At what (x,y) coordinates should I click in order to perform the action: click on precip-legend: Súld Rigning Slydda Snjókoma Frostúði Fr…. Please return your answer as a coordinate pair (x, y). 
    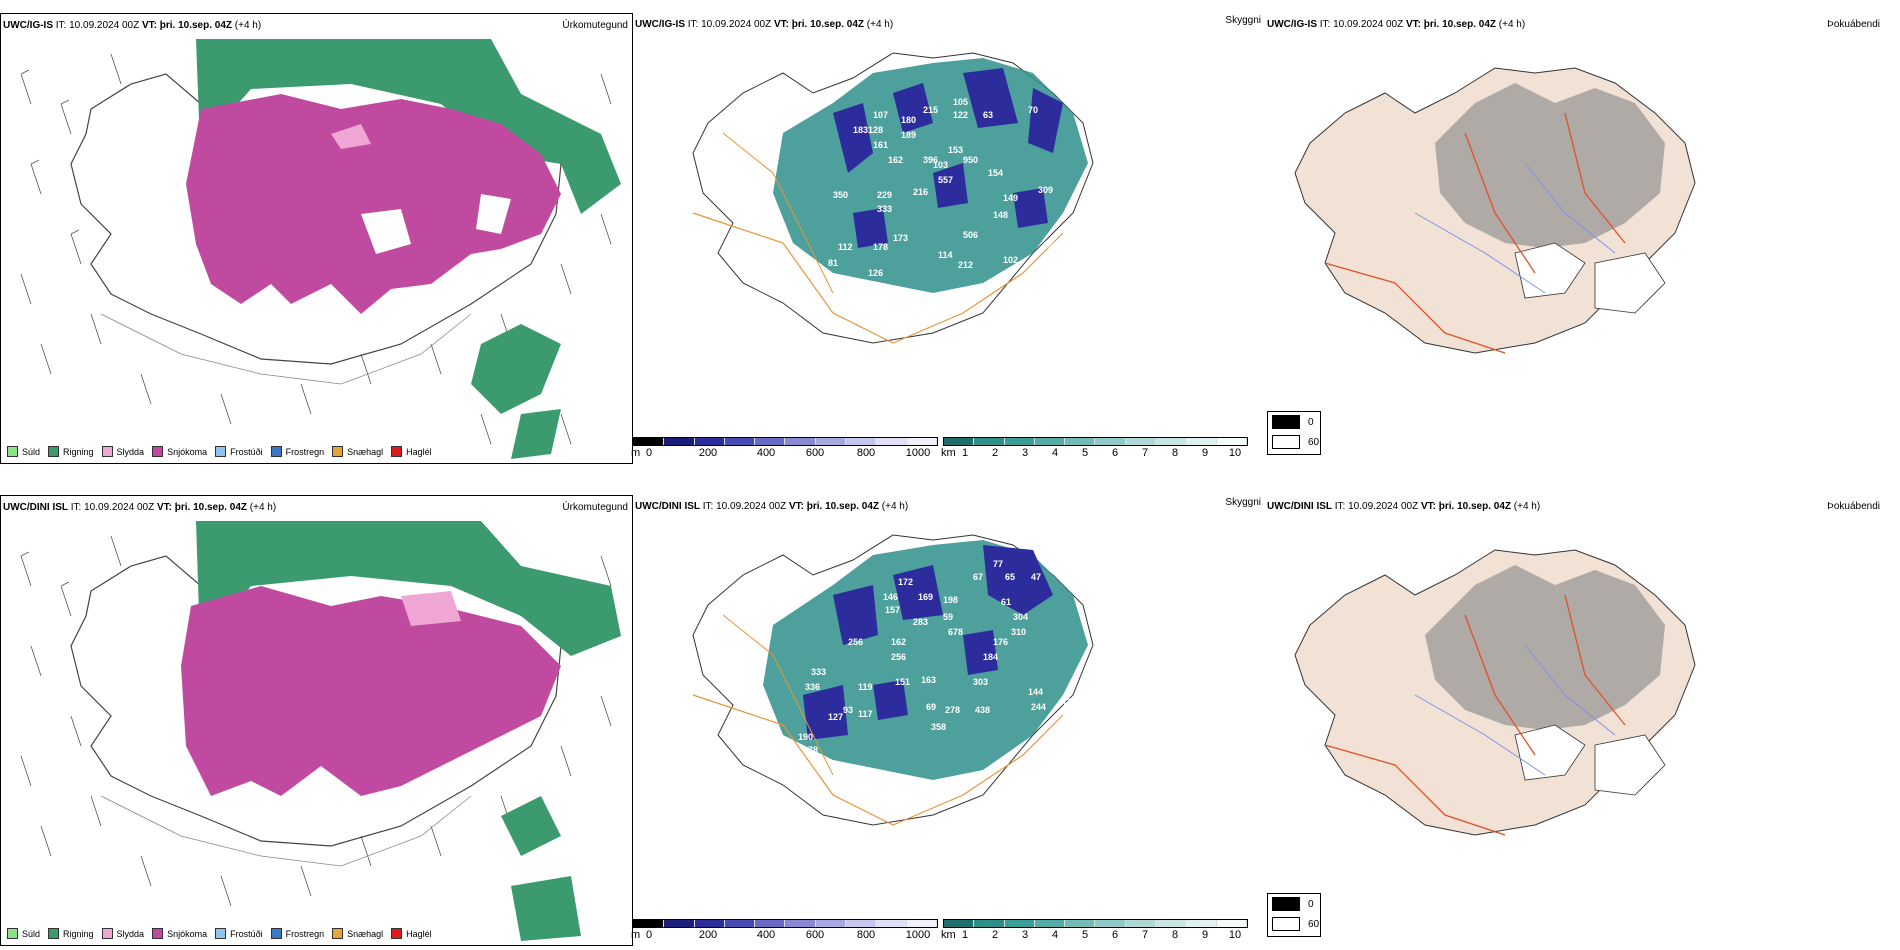
    Looking at the image, I should click on (223, 933).